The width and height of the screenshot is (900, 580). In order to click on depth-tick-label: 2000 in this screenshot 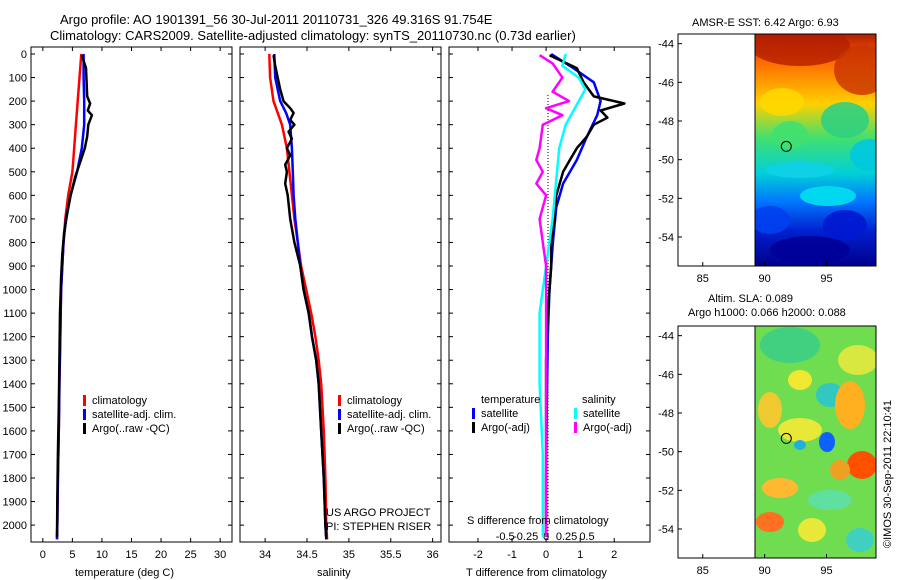, I will do `click(15, 526)`.